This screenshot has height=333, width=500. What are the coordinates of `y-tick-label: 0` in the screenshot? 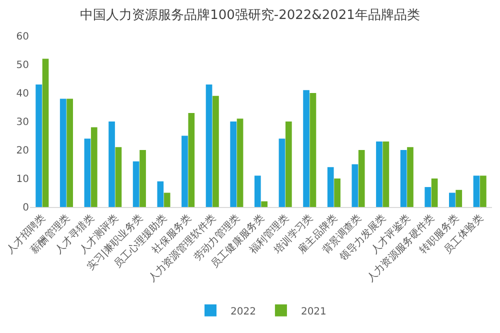 It's located at (25, 208).